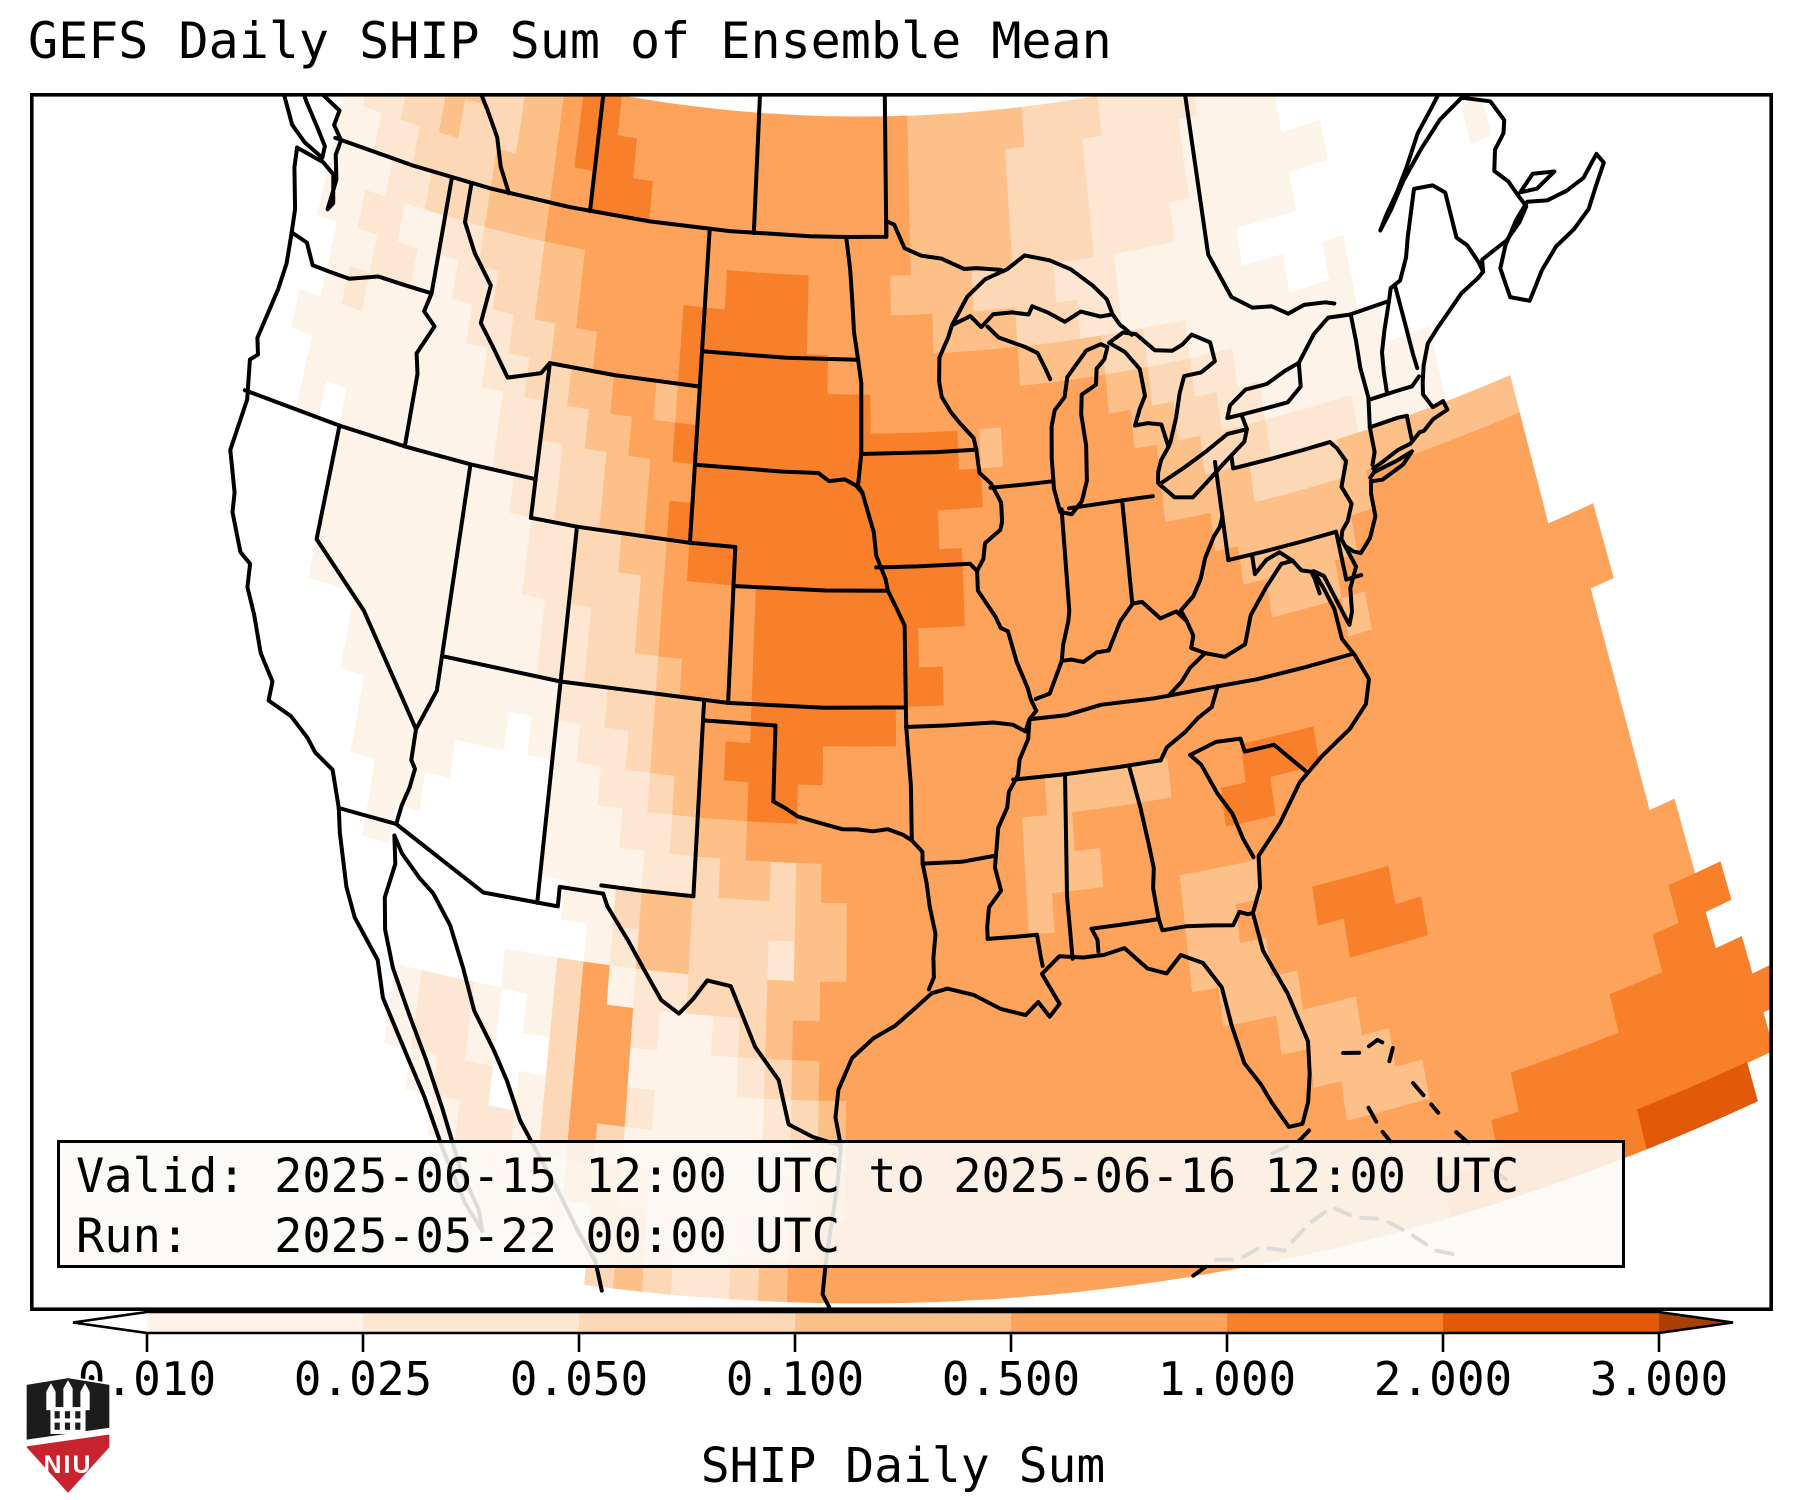  I want to click on colorbar-tick-label: 0.500, so click(1011, 1379).